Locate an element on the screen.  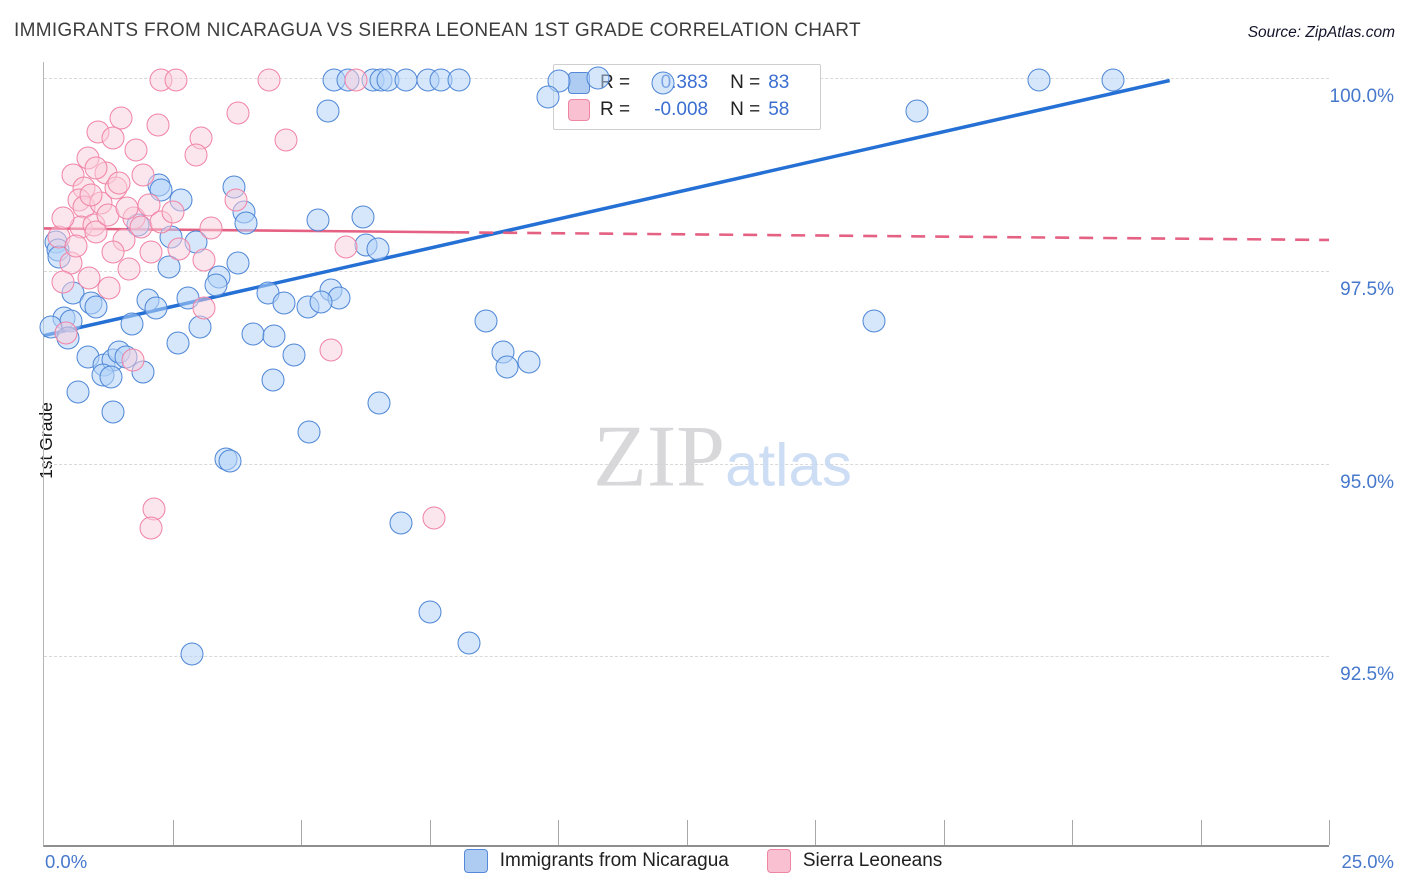
source-credit: Source: ZipAtlas.com is located at coordinates (1321, 32).